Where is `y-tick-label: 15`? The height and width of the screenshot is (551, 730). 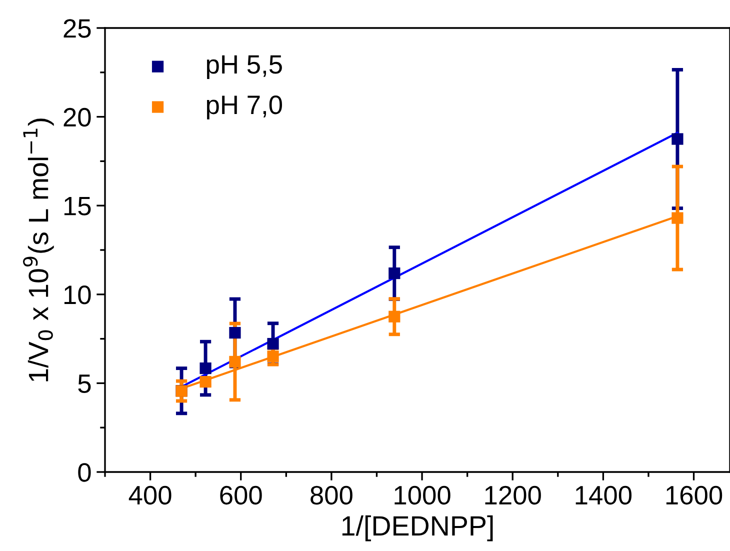 y-tick-label: 15 is located at coordinates (77, 206).